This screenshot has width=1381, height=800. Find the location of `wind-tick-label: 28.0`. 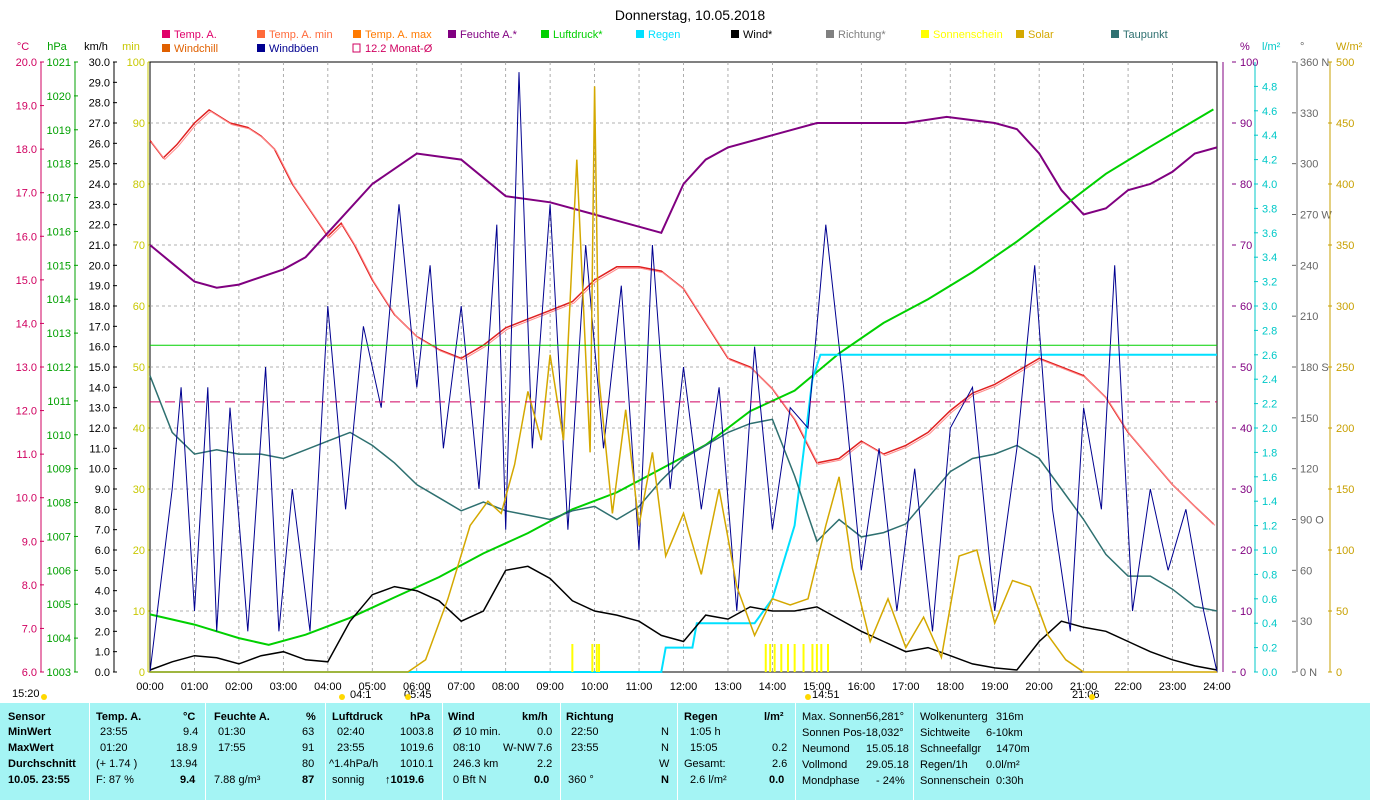

wind-tick-label: 28.0 is located at coordinates (99, 104).